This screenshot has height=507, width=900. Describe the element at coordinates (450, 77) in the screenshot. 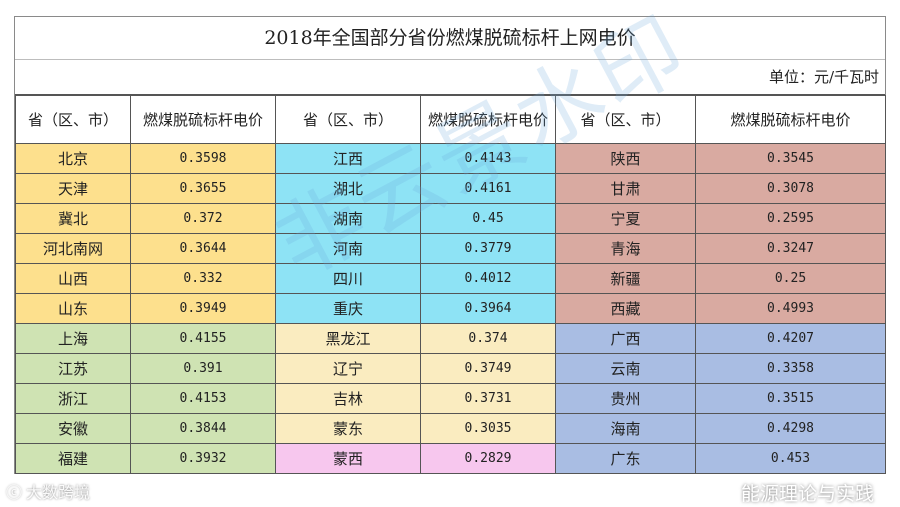

I see `unit-label: 单位：元/千瓦时` at that location.